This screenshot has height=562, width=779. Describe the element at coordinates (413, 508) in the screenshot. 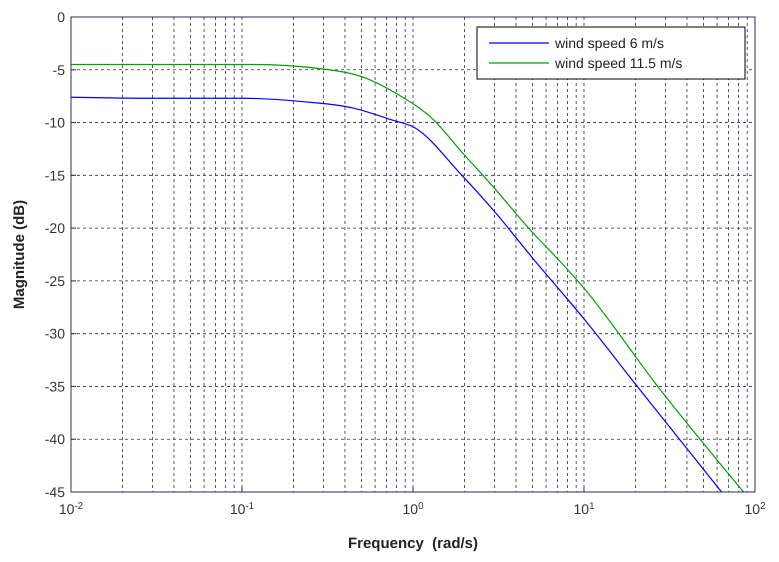

I see `x-tick-label: 10$^{0}$` at that location.